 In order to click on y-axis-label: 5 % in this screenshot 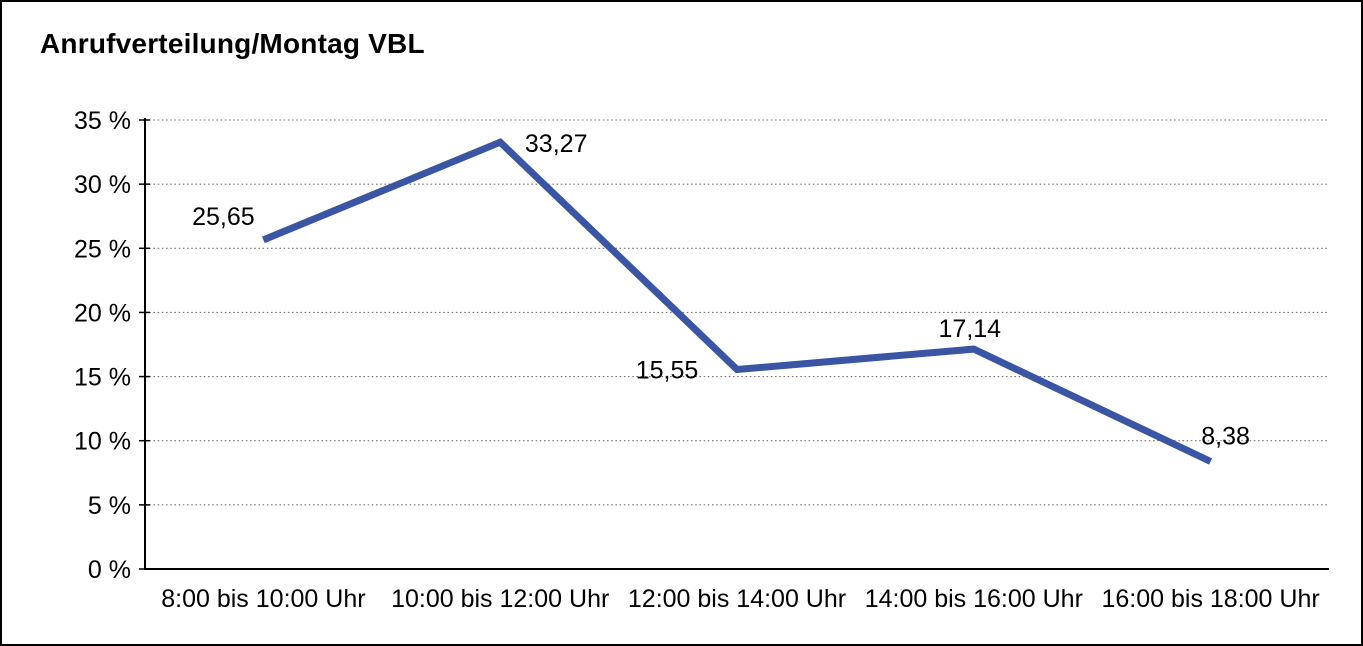, I will do `click(109, 506)`.